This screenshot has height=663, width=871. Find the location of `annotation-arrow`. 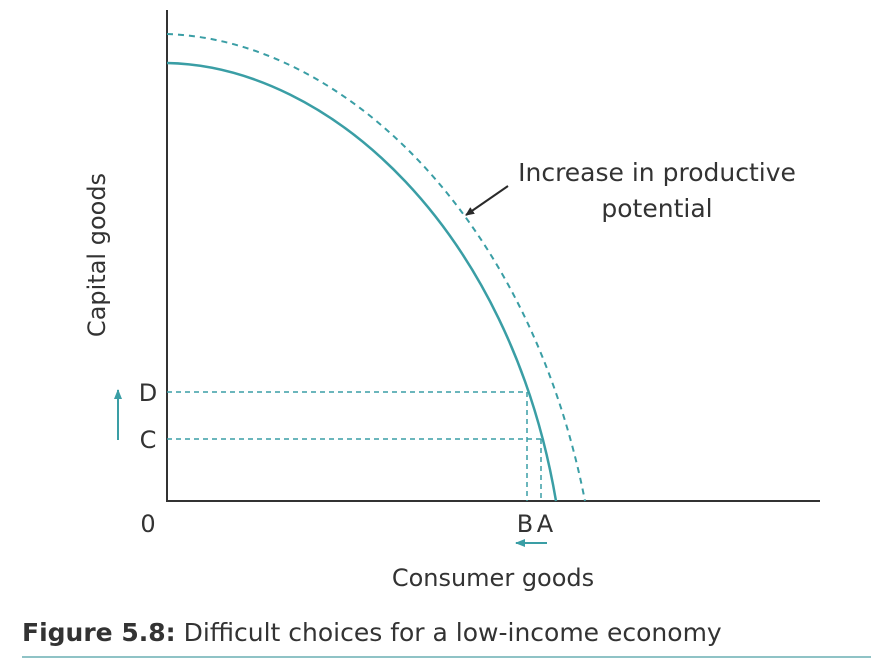

annotation-arrow is located at coordinates (487, 200).